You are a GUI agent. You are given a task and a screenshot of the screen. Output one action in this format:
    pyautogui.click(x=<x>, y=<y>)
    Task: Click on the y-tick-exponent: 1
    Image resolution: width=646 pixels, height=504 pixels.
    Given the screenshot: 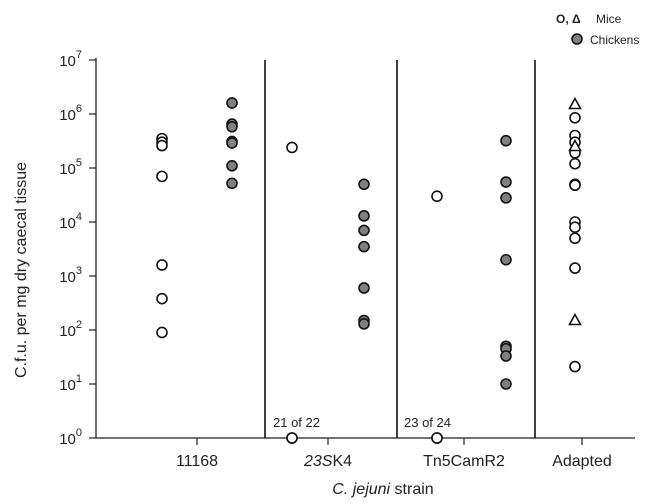 What is the action you would take?
    pyautogui.click(x=79, y=379)
    